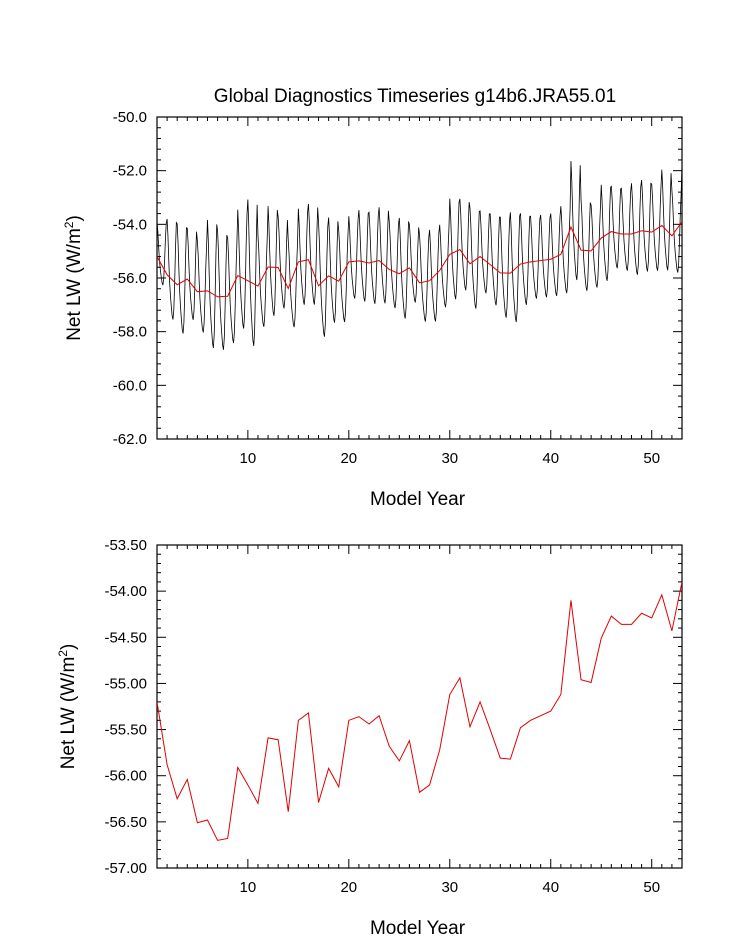 Image resolution: width=733 pixels, height=945 pixels. What do you see at coordinates (130, 224) in the screenshot?
I see `y-tick-label: -54.0` at bounding box center [130, 224].